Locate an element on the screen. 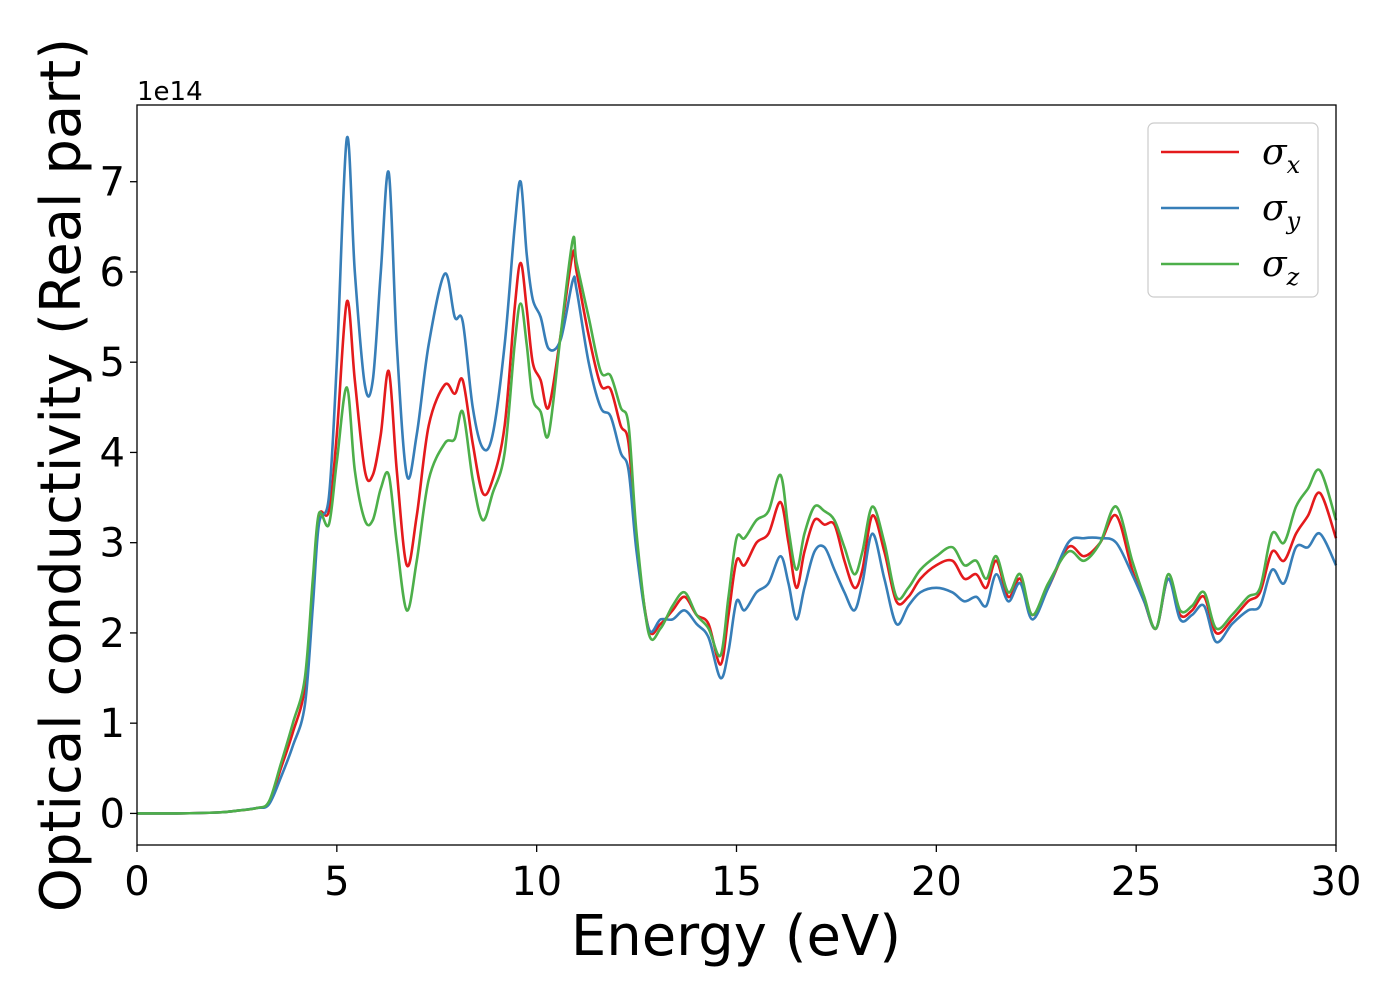 This screenshot has width=1400, height=1000. y-tick-label: 1 is located at coordinates (112, 724).